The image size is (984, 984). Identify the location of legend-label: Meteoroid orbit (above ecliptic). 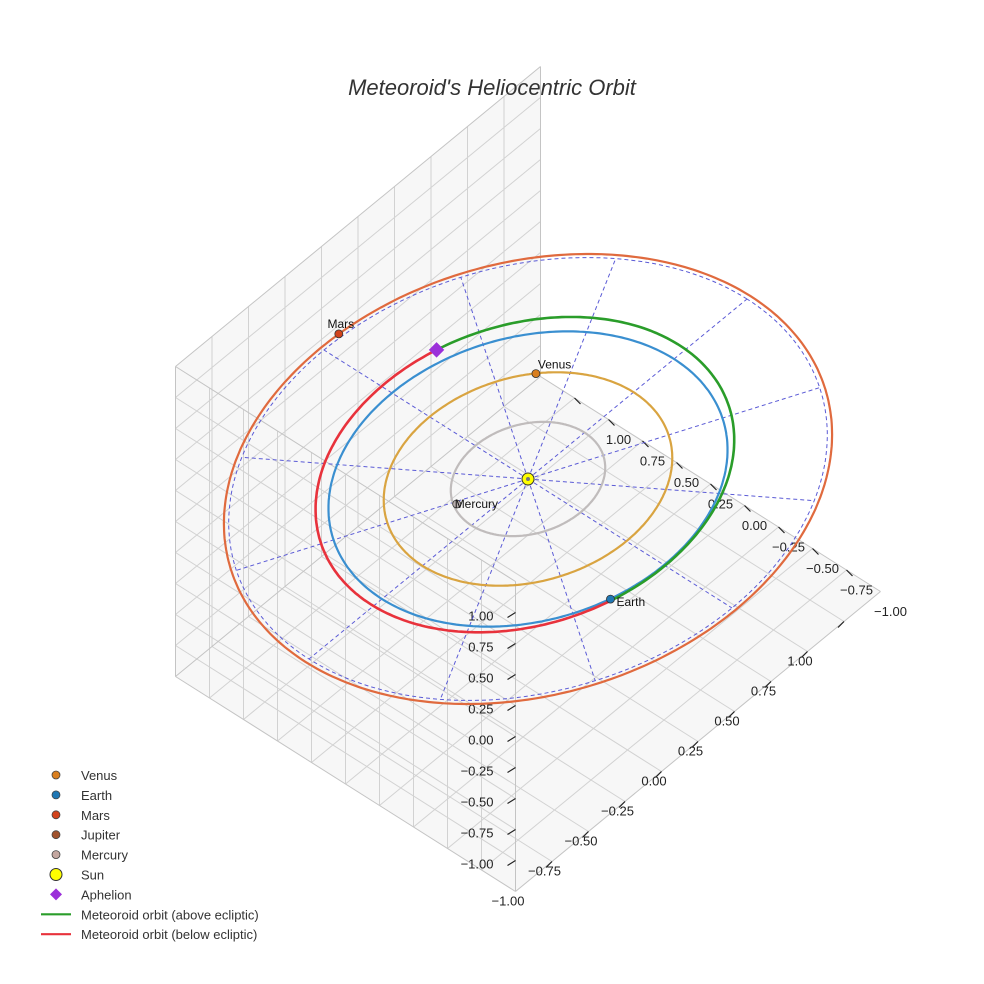
(170, 914).